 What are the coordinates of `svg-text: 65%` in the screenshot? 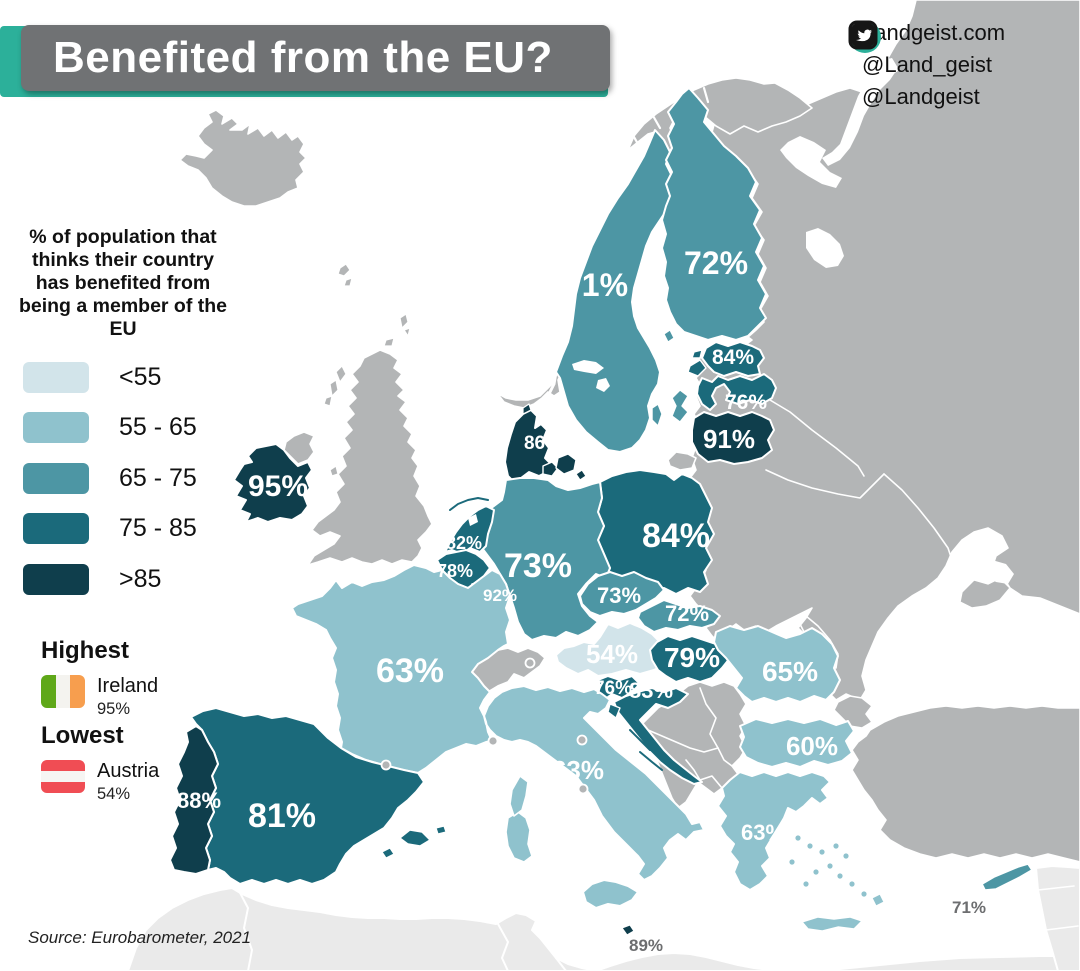 It's located at (790, 671).